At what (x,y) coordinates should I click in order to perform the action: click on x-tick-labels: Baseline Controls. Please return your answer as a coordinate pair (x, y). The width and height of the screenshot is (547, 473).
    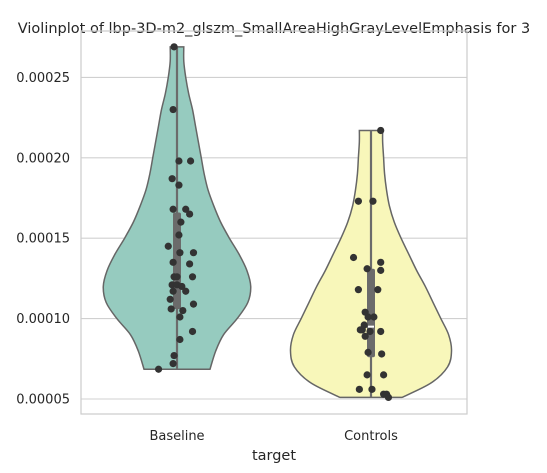
    Looking at the image, I should click on (273, 436).